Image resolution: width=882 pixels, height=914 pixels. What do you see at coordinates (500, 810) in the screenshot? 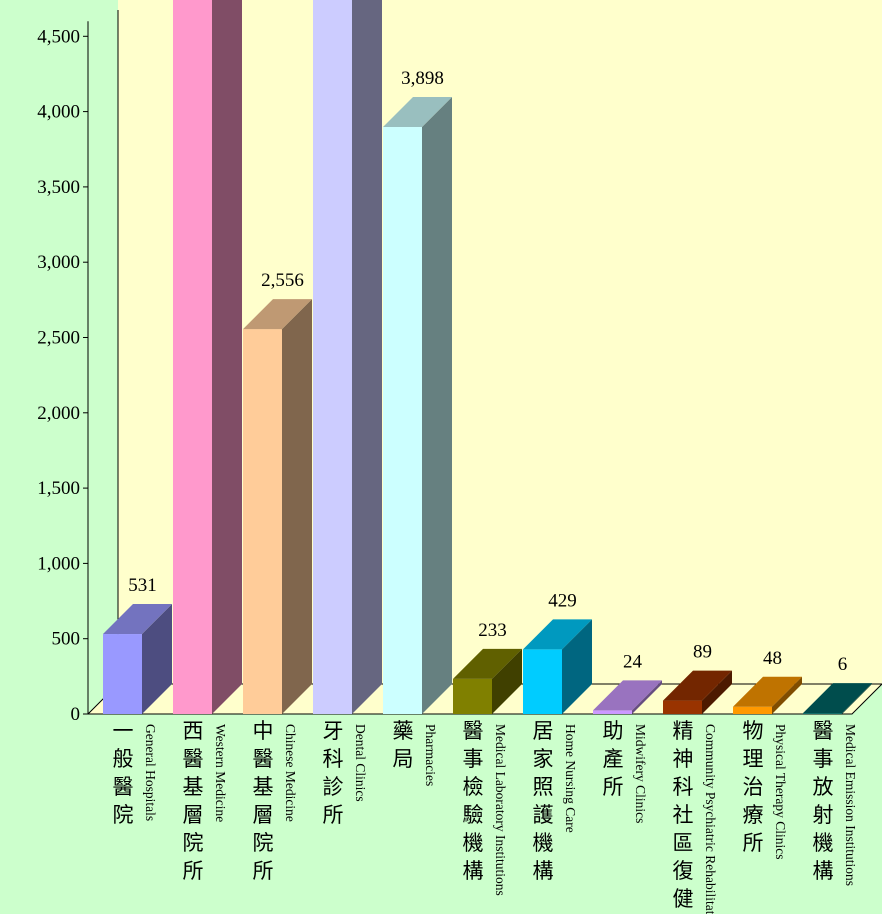
I see `category-label-en: Medical Laboratory Institutions` at bounding box center [500, 810].